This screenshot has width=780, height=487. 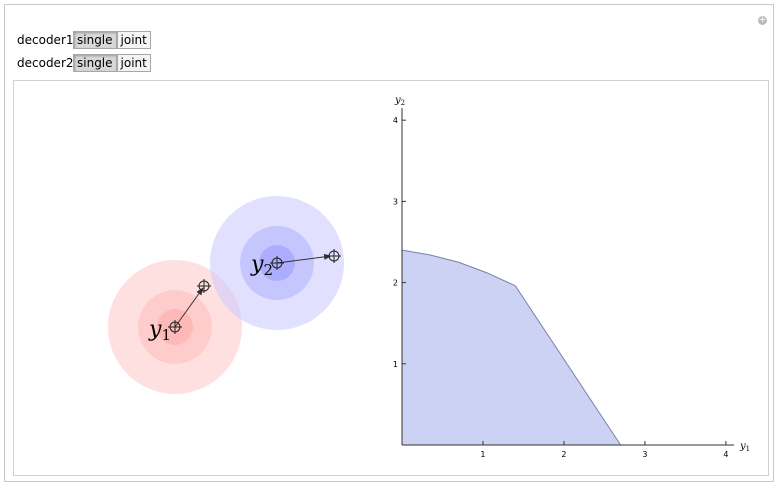 I want to click on y-axis-label: y2, so click(x=399, y=101).